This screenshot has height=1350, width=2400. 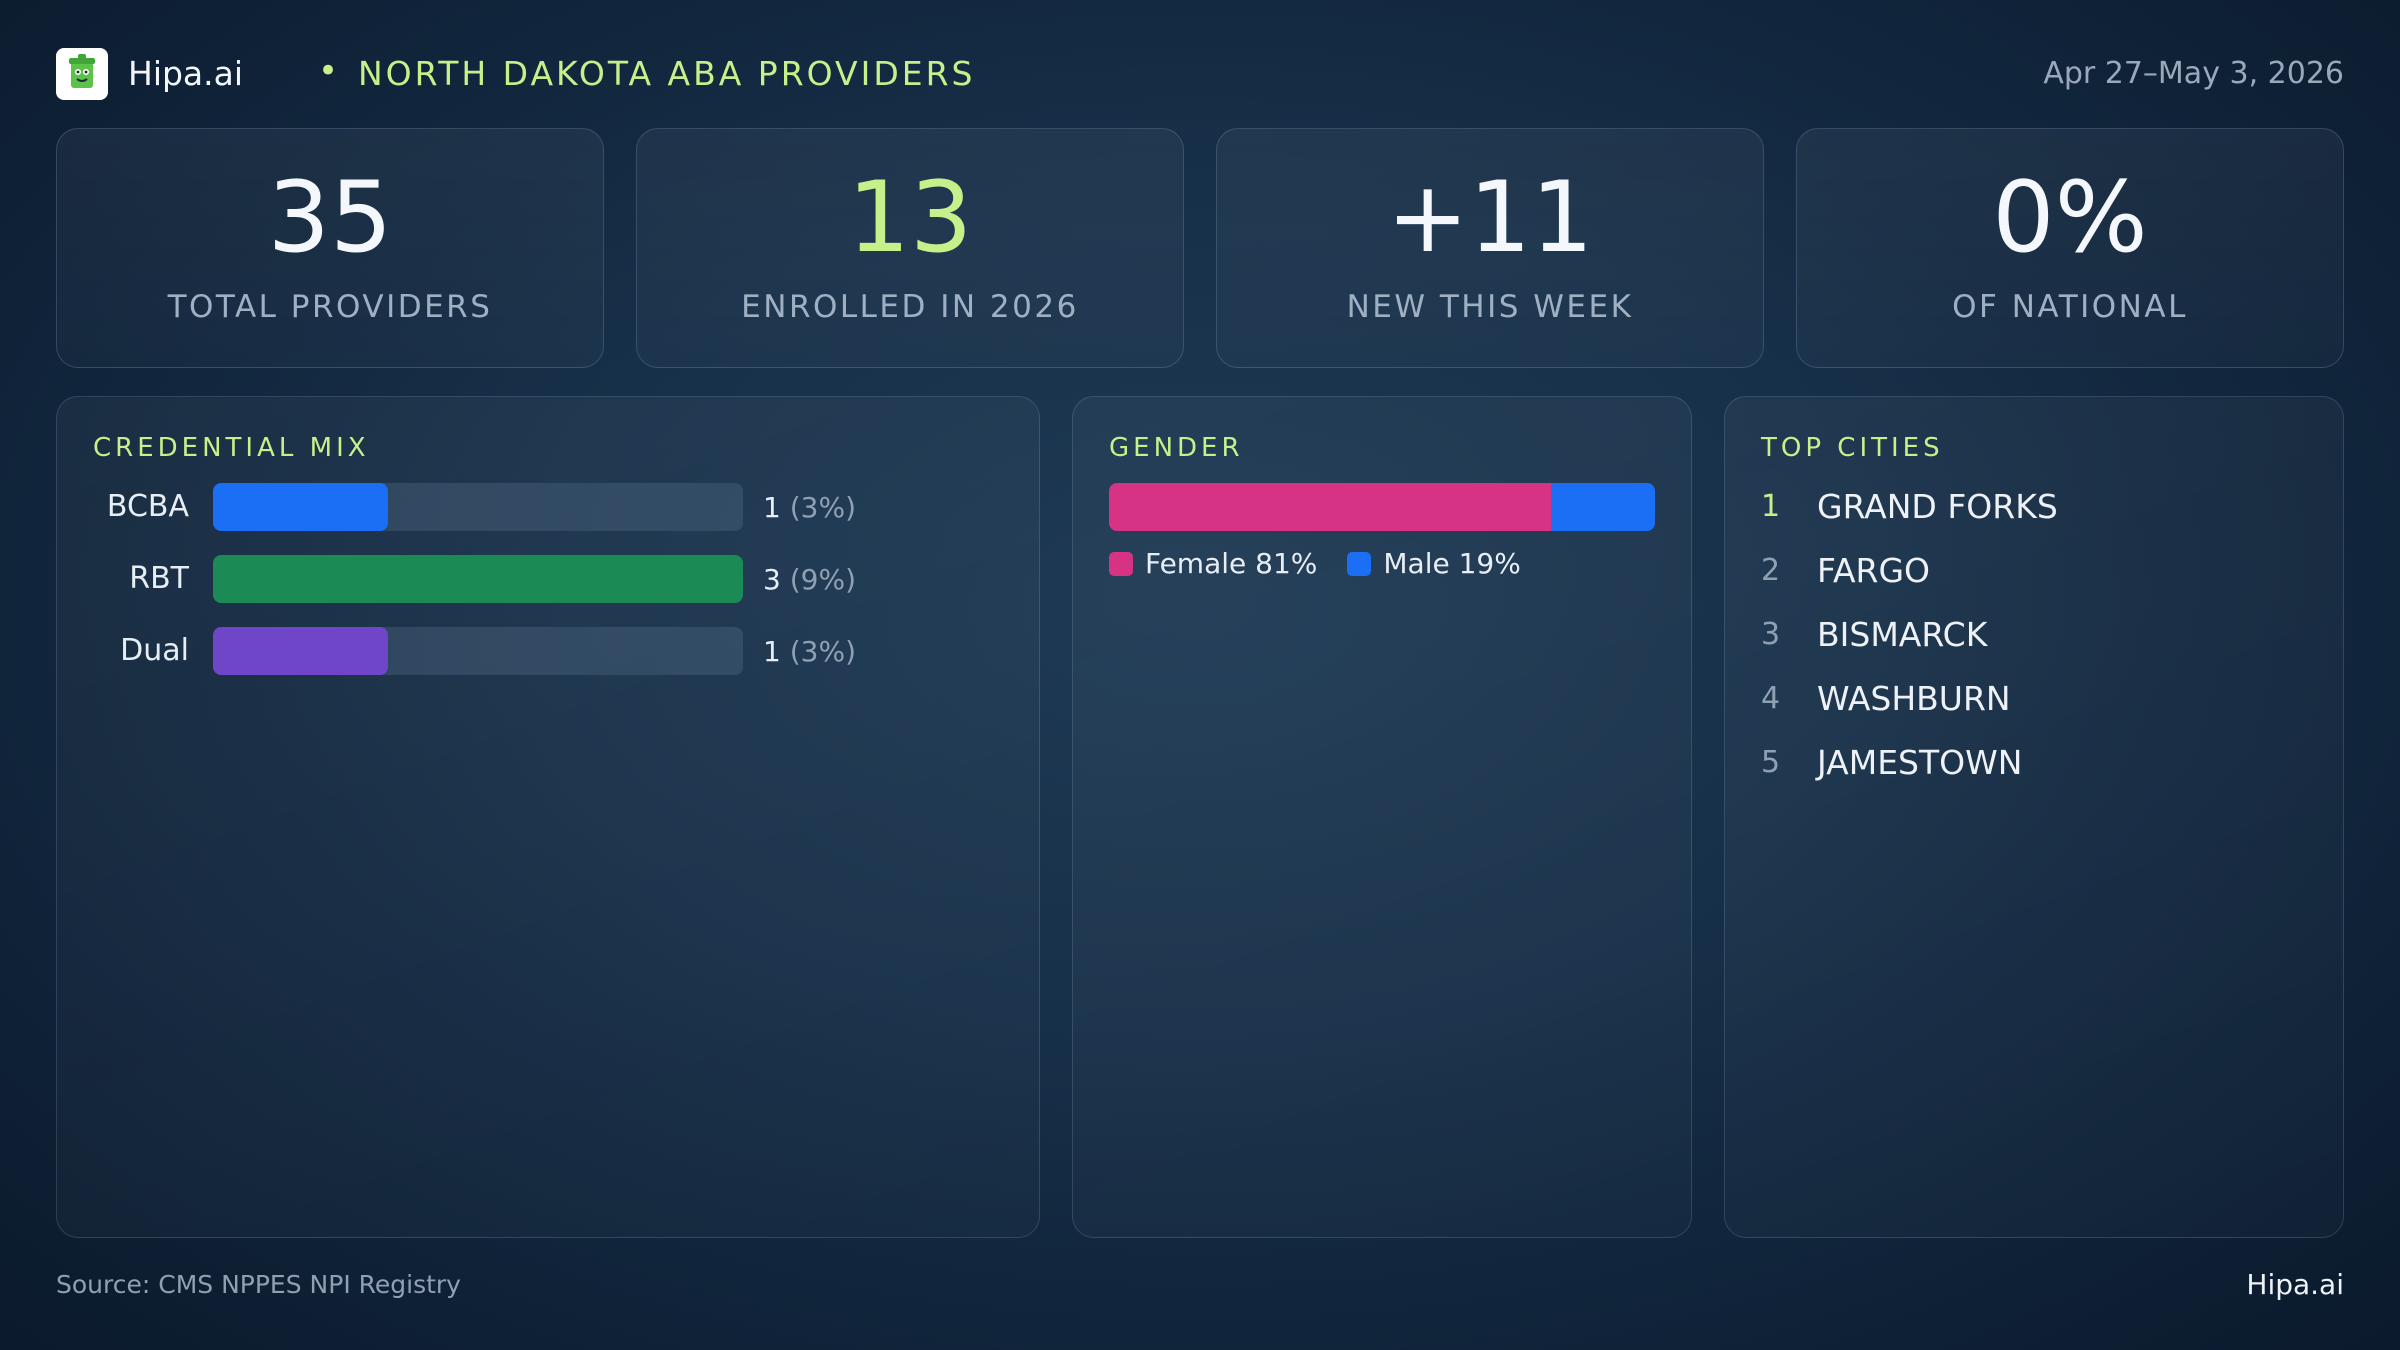 I want to click on city-row: 4 WASHBURN, so click(x=2021, y=700).